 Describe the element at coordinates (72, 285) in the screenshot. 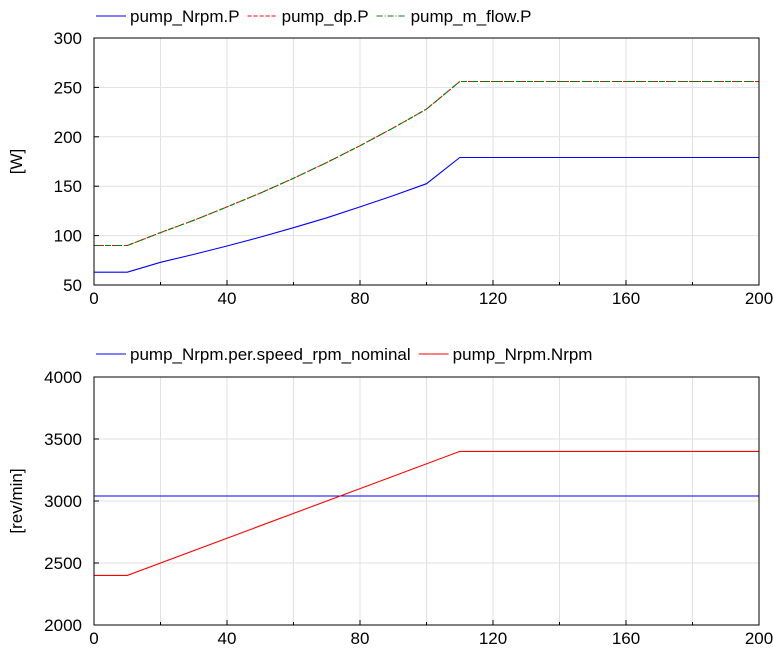

I see `power-chart-y-tick-label: 50` at that location.